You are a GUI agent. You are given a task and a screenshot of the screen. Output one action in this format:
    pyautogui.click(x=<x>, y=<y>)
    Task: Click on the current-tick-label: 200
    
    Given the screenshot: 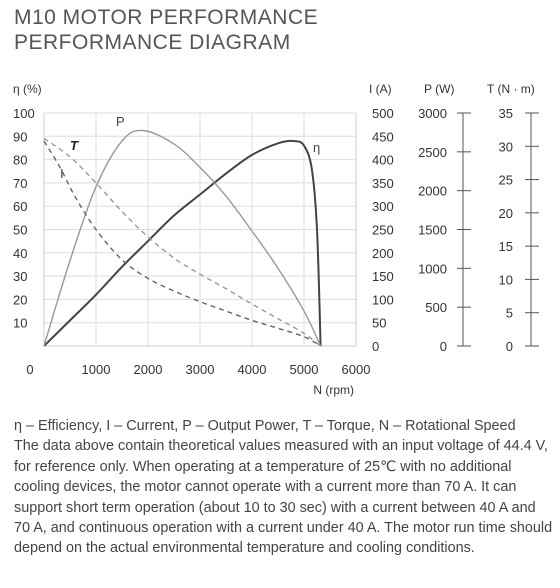 What is the action you would take?
    pyautogui.click(x=383, y=253)
    